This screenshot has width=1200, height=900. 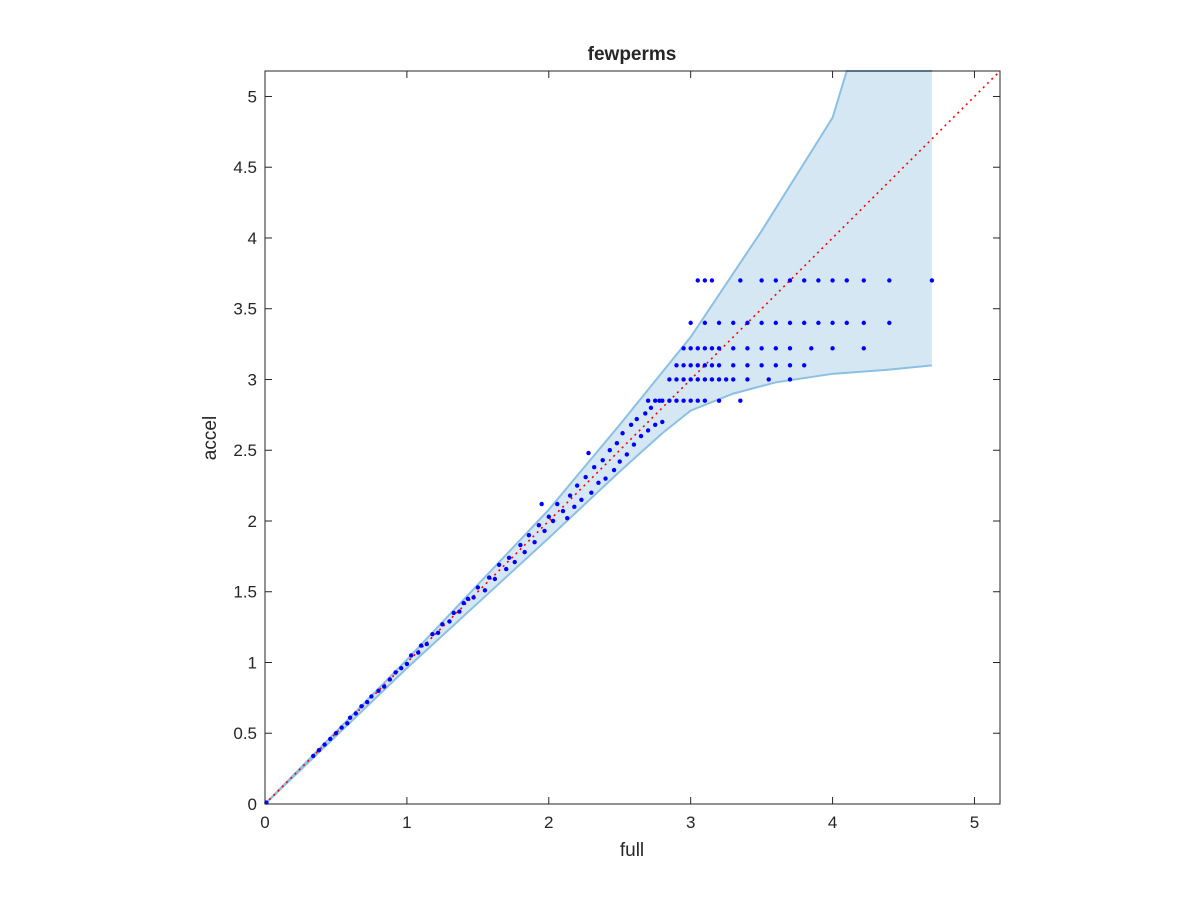 I want to click on y-tick-label: 2.5, so click(x=245, y=450).